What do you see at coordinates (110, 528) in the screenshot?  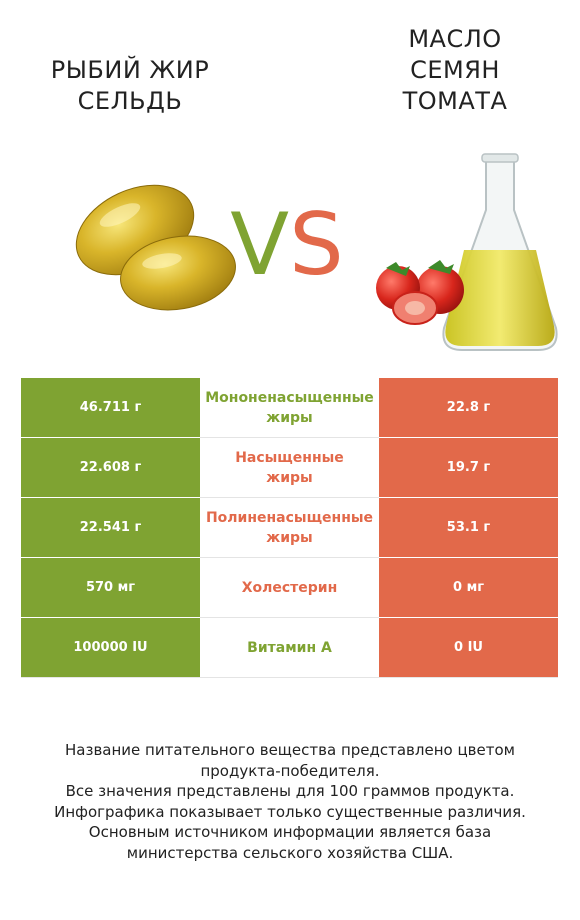 I see `left-value: 22.541 г` at bounding box center [110, 528].